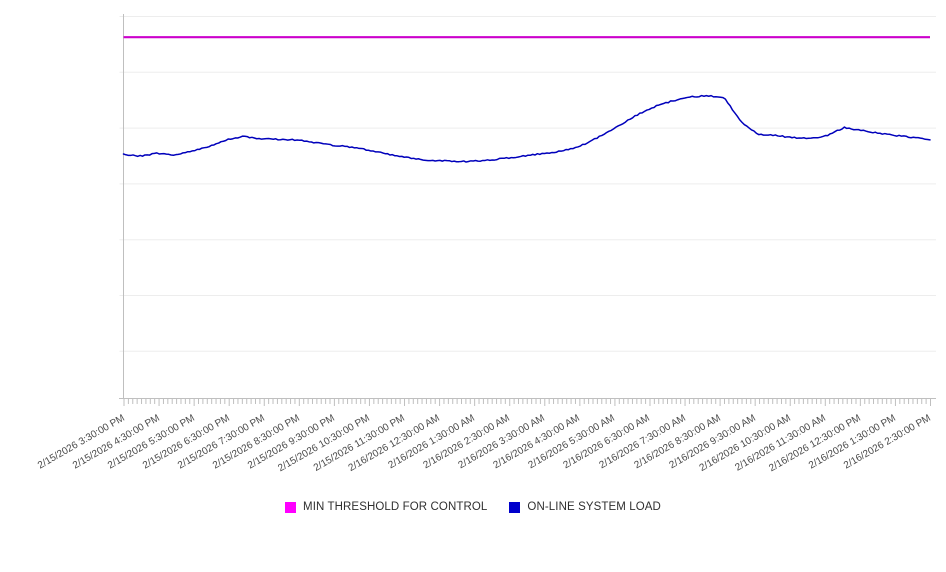  Describe the element at coordinates (527, 402) in the screenshot. I see `x-axis-minor-ticks` at that location.